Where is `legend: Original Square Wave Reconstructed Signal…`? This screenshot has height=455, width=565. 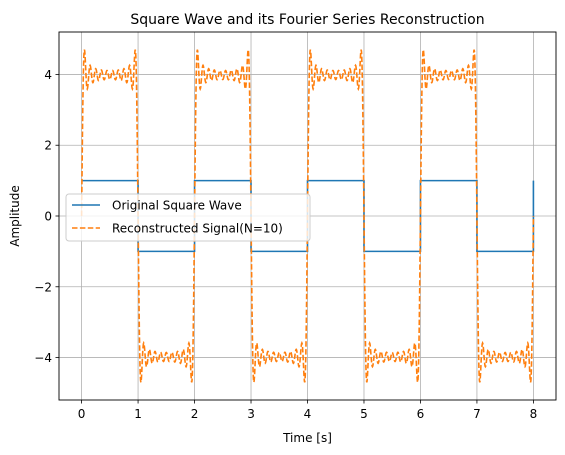 legend: Original Square Wave Reconstructed Signal… is located at coordinates (188, 217).